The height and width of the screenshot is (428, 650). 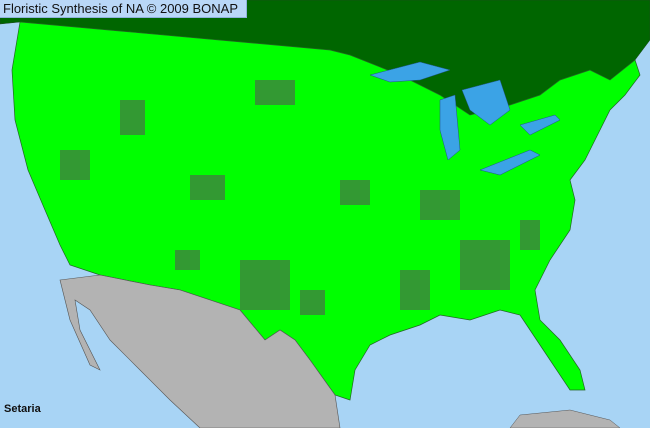 What do you see at coordinates (124, 9) in the screenshot?
I see `map-title: Floristic Synthesis of NA © 2009 BONAP` at bounding box center [124, 9].